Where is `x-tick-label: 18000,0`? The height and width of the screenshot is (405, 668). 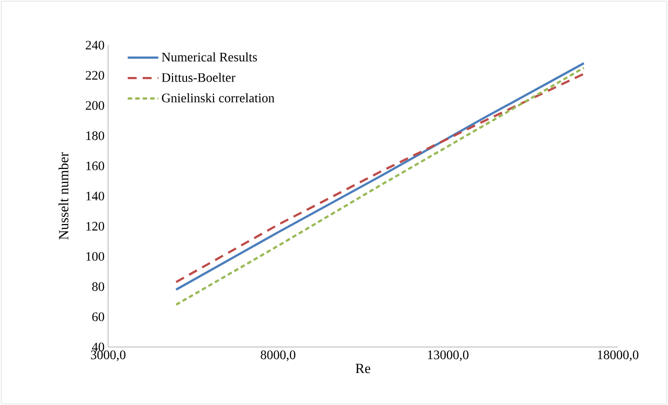
x-tick-label: 18000,0 is located at coordinates (618, 356).